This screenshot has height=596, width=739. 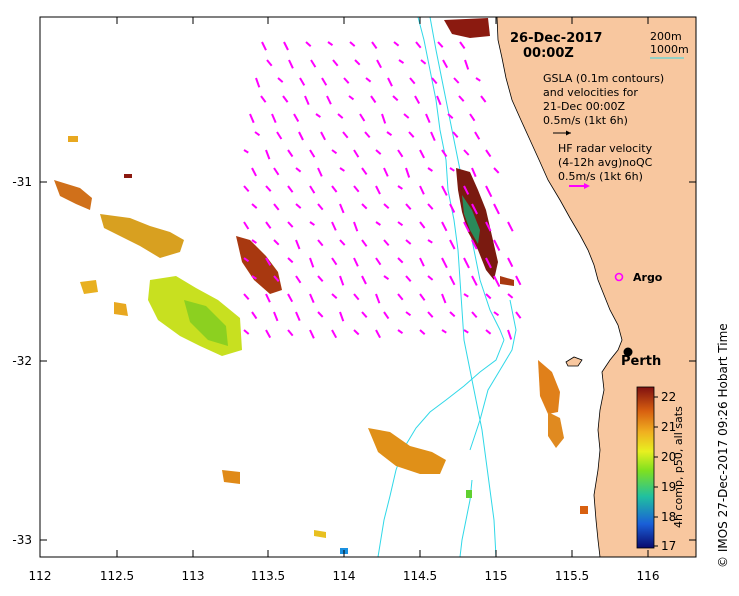 What do you see at coordinates (648, 277) in the screenshot?
I see `argo-label: Argo` at bounding box center [648, 277].